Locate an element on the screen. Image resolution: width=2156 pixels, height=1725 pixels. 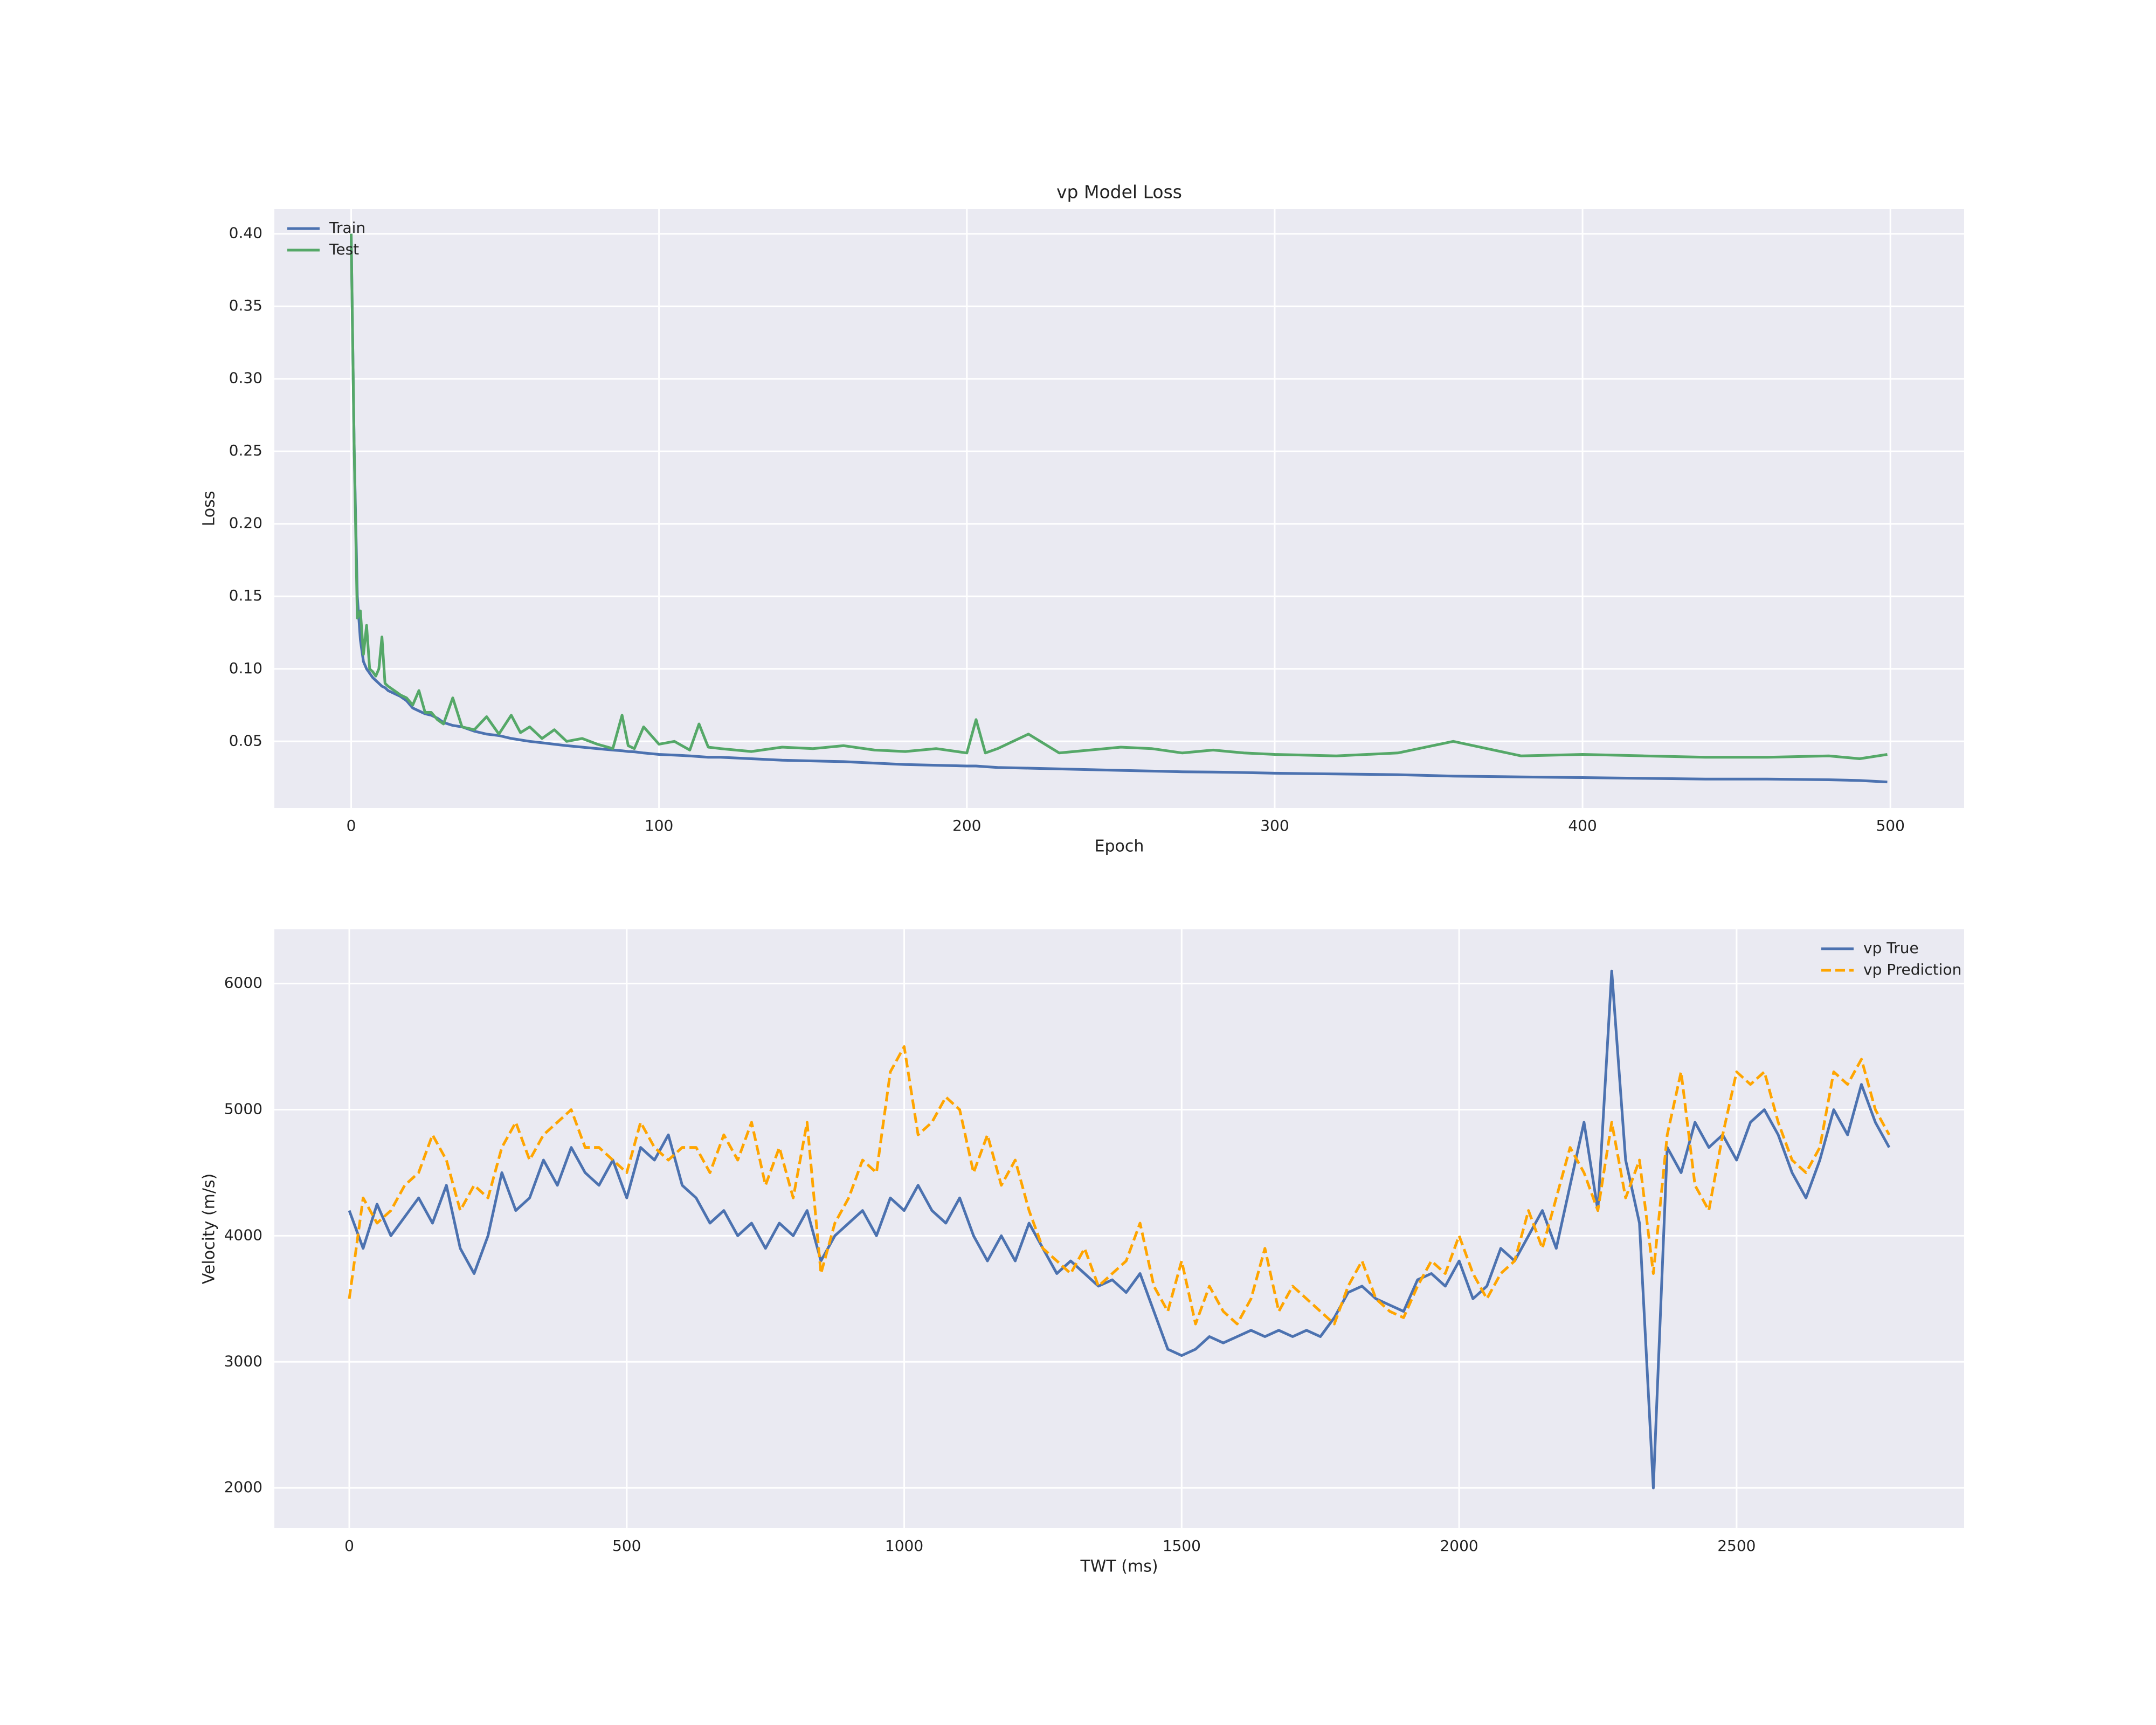
y-axis-label: Velocity (m/s) is located at coordinates (210, 1229).